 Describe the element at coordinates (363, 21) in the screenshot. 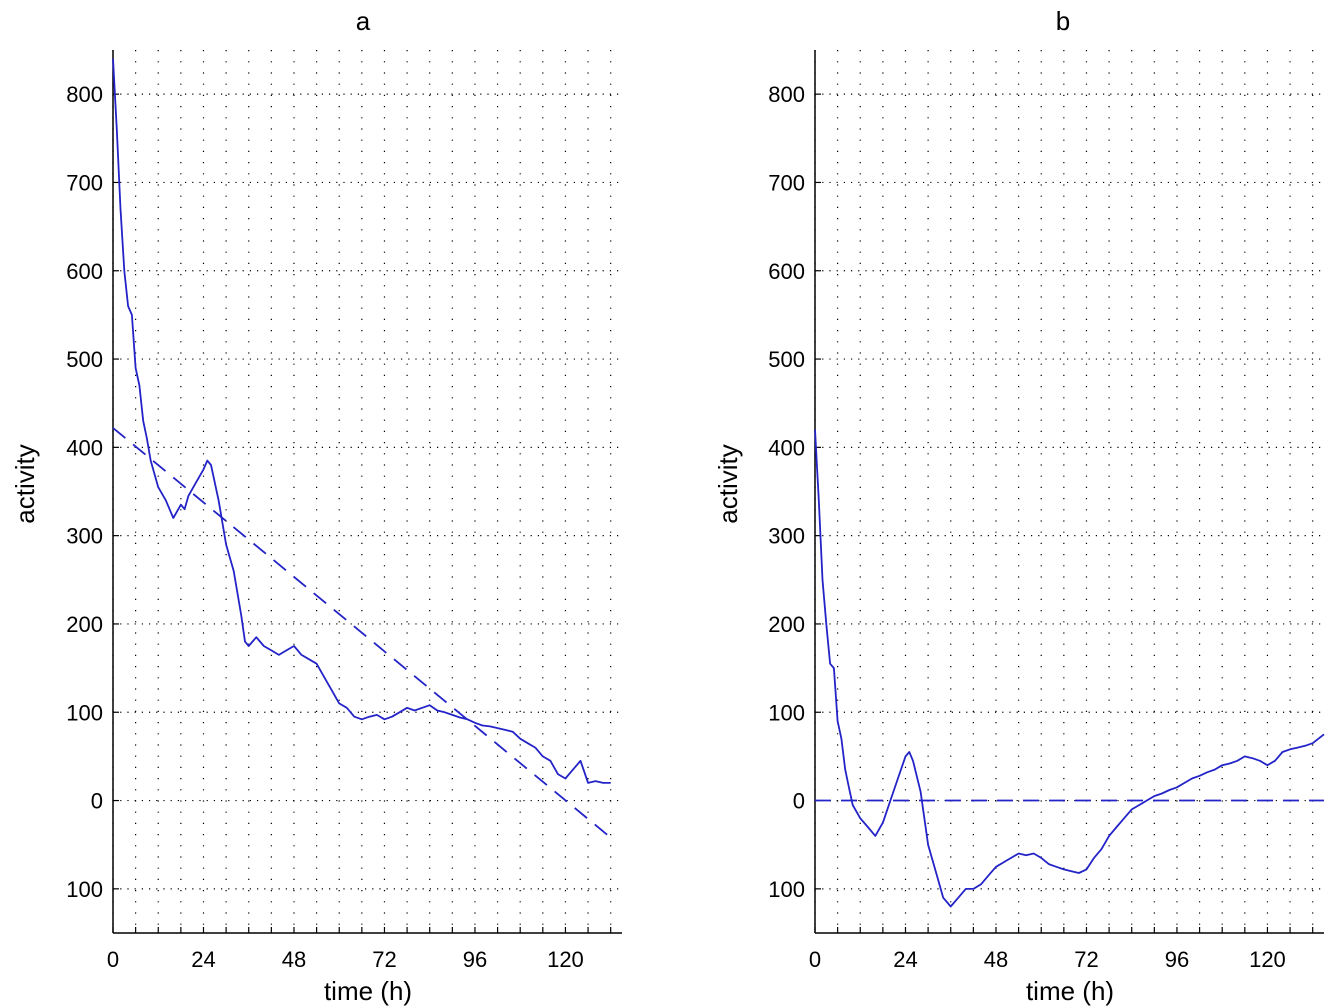

I see `panel-title: a` at that location.